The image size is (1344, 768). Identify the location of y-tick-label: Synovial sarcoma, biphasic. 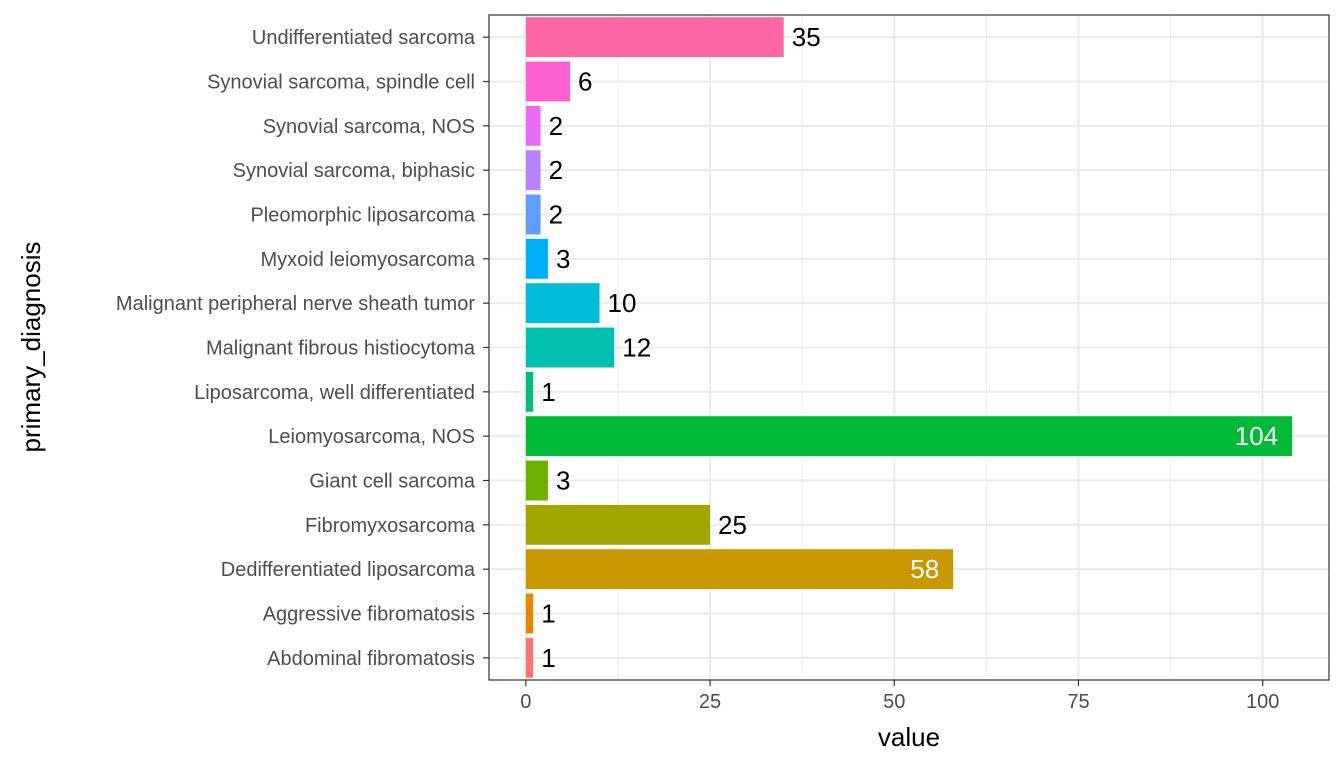
(354, 171).